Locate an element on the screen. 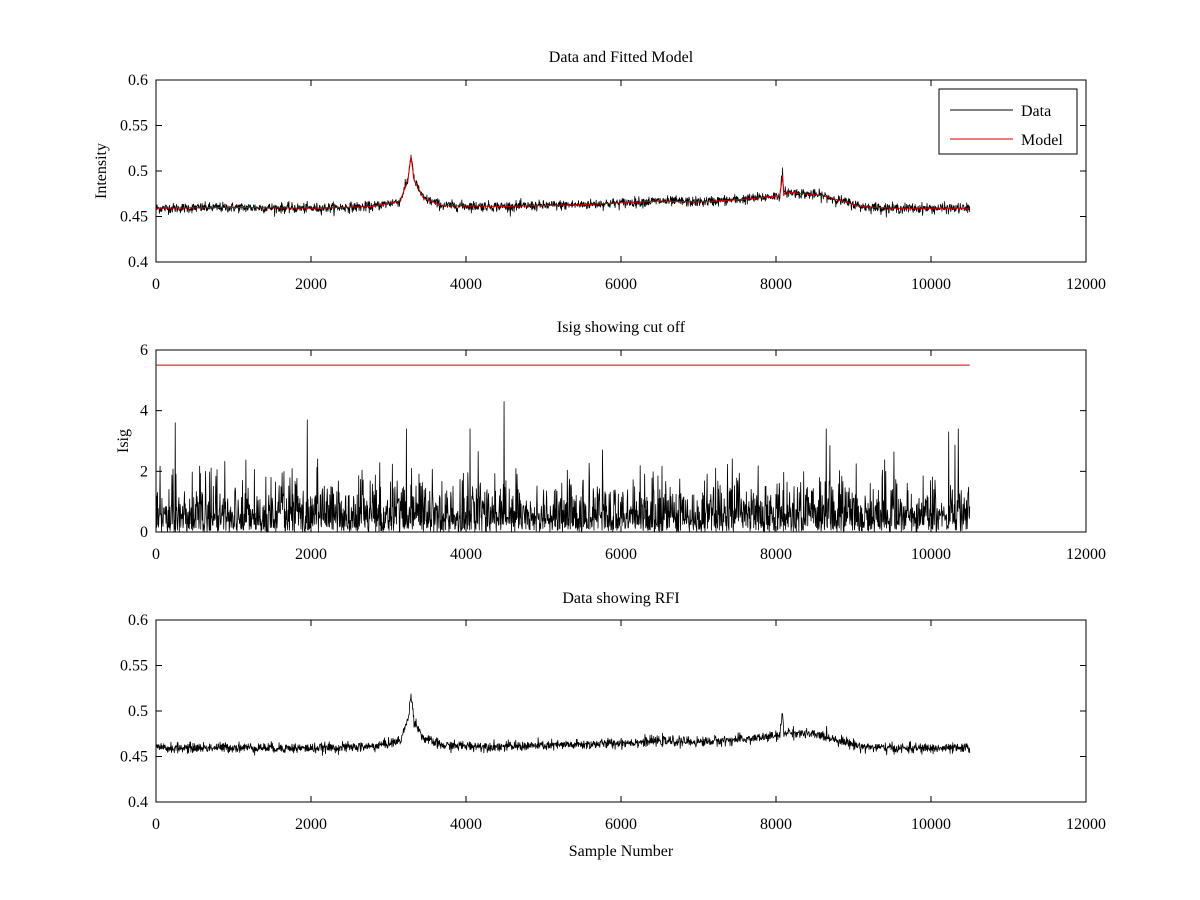 This screenshot has width=1200, height=900. panel-title: Data and Fitted Model is located at coordinates (621, 57).